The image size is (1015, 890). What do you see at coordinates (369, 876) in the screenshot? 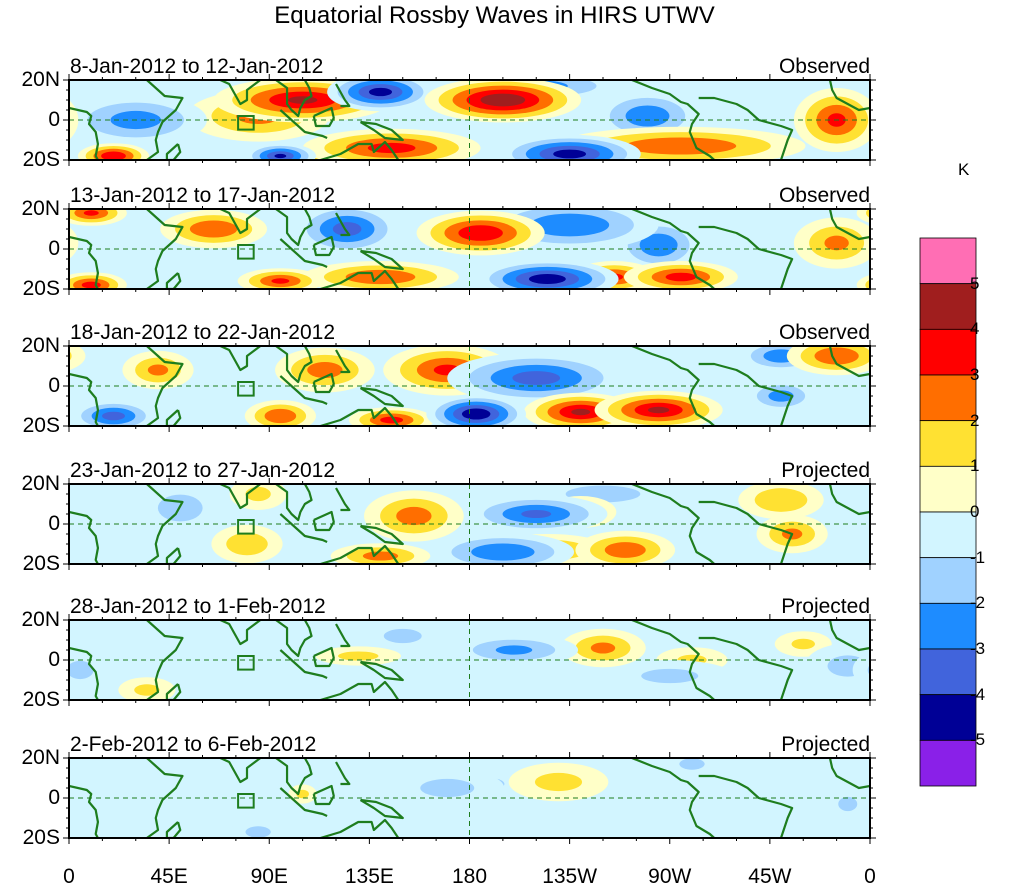
I see `x-tick-label: 135E` at bounding box center [369, 876].